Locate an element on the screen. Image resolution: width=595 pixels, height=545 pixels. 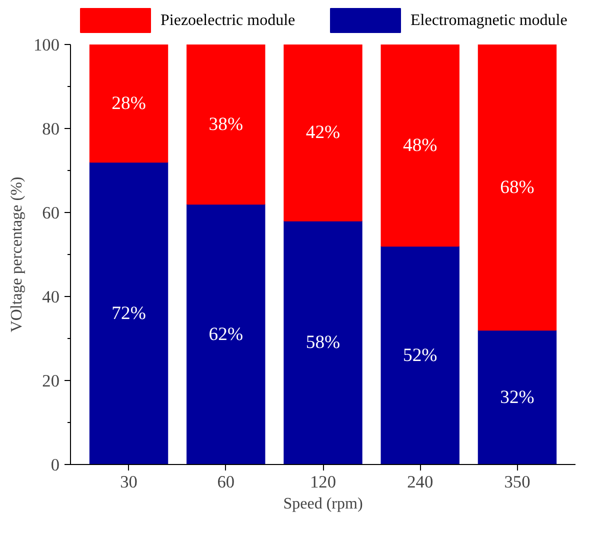
data-label: 62% is located at coordinates (225, 334).